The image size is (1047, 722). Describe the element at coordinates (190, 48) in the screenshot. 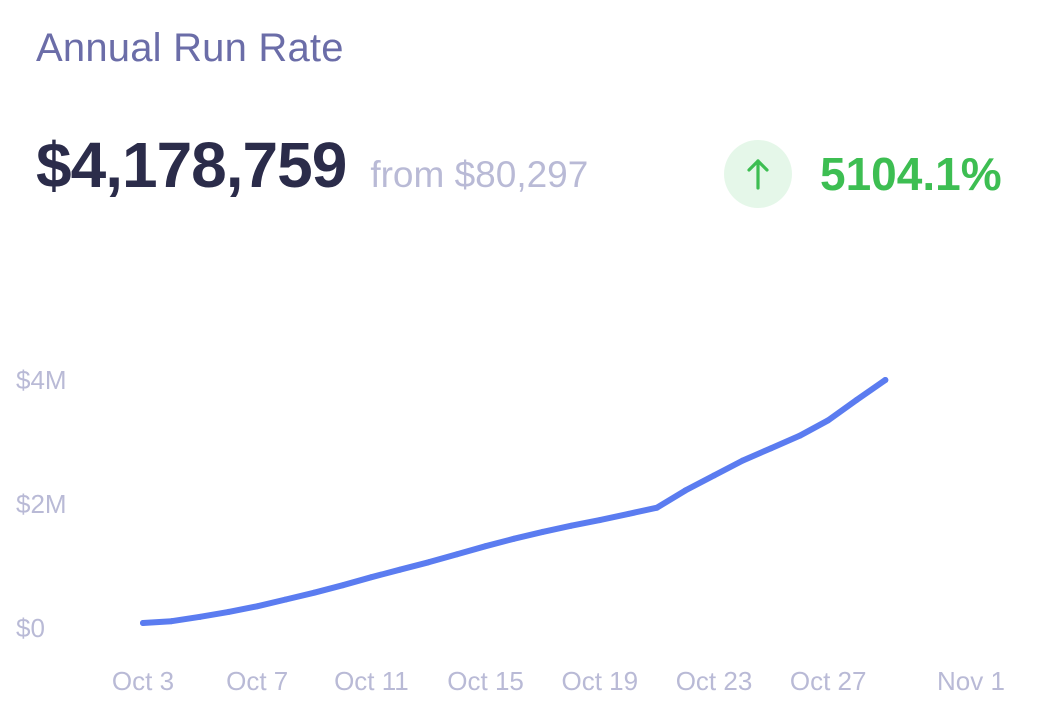

I see `card-title: Annual Run Rate` at that location.